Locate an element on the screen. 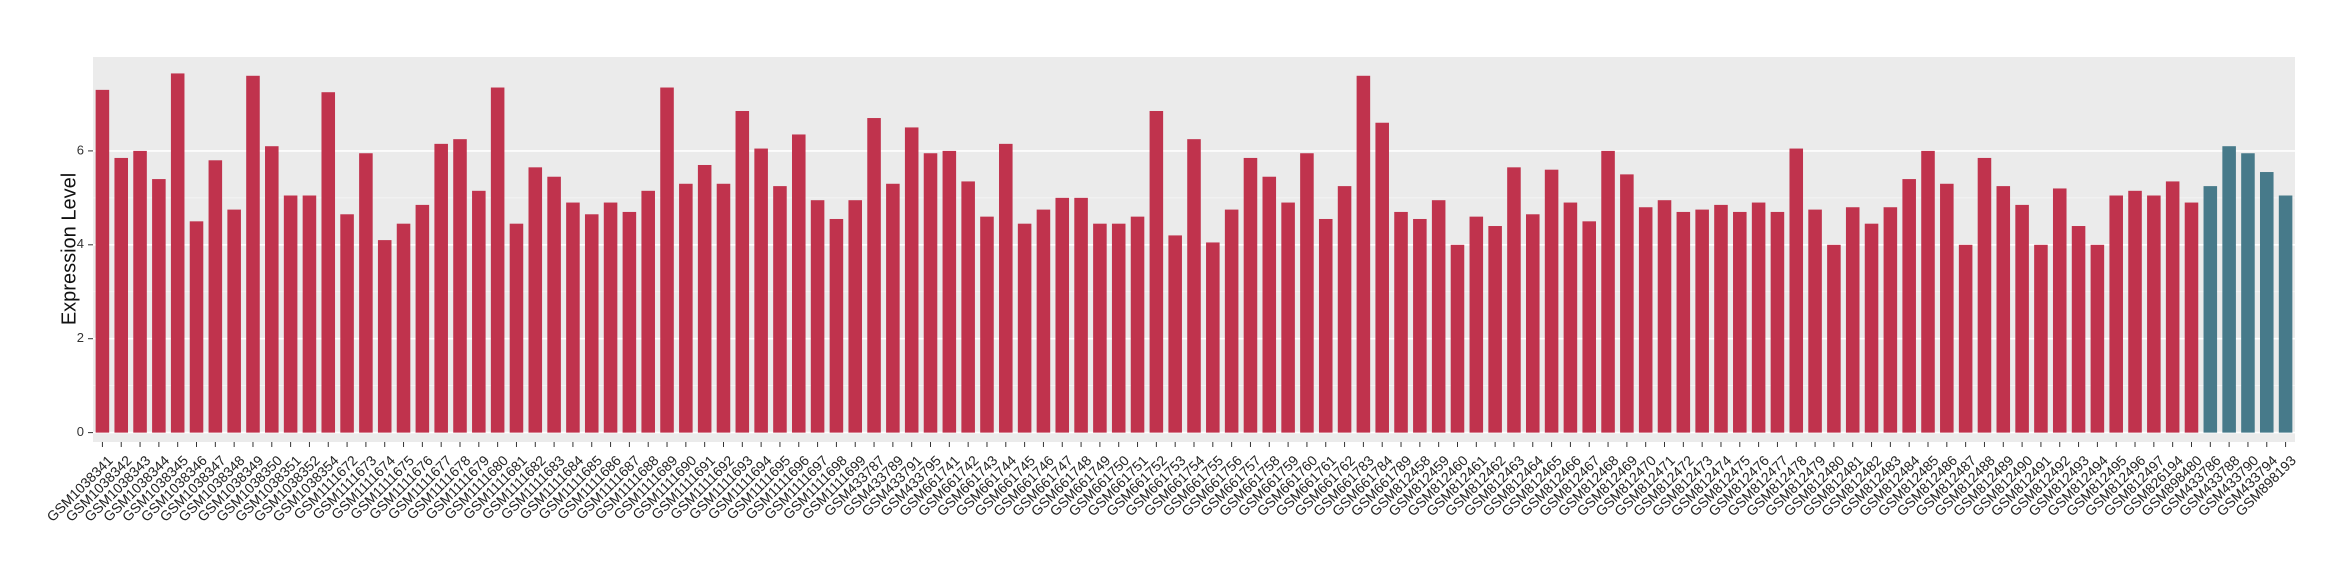 This screenshot has width=2340, height=580. y-tick-label: 4 is located at coordinates (80, 243).